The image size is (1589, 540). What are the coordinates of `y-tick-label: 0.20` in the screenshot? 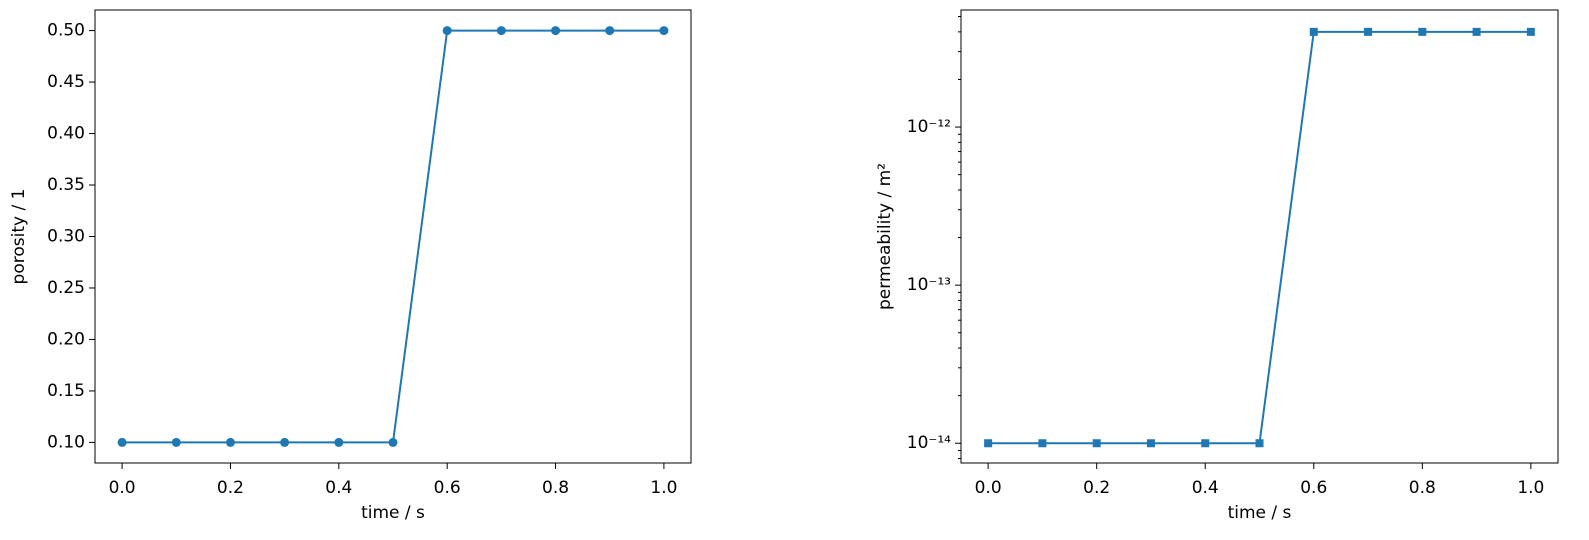 It's located at (66, 339).